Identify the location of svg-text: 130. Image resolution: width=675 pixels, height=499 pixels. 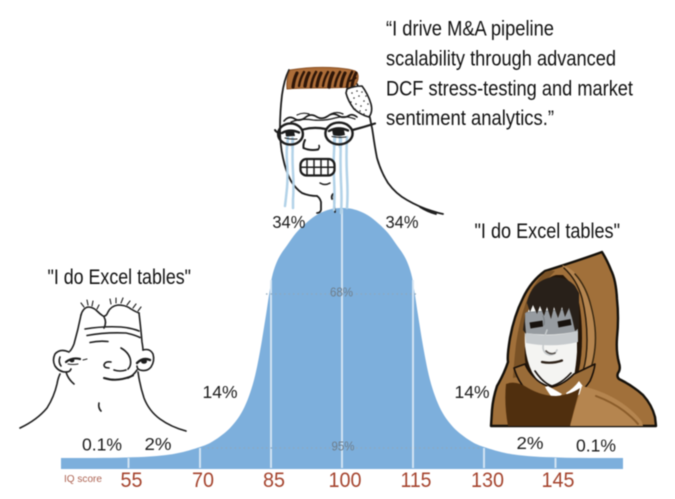
(487, 480).